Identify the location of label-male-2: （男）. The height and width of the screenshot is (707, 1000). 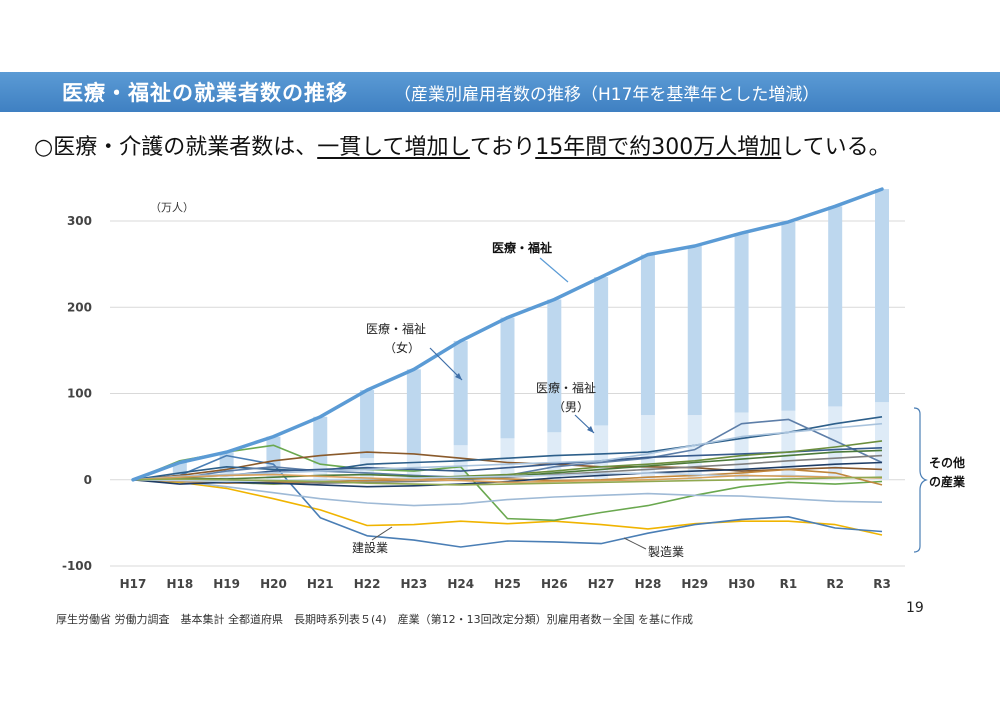
(571, 407).